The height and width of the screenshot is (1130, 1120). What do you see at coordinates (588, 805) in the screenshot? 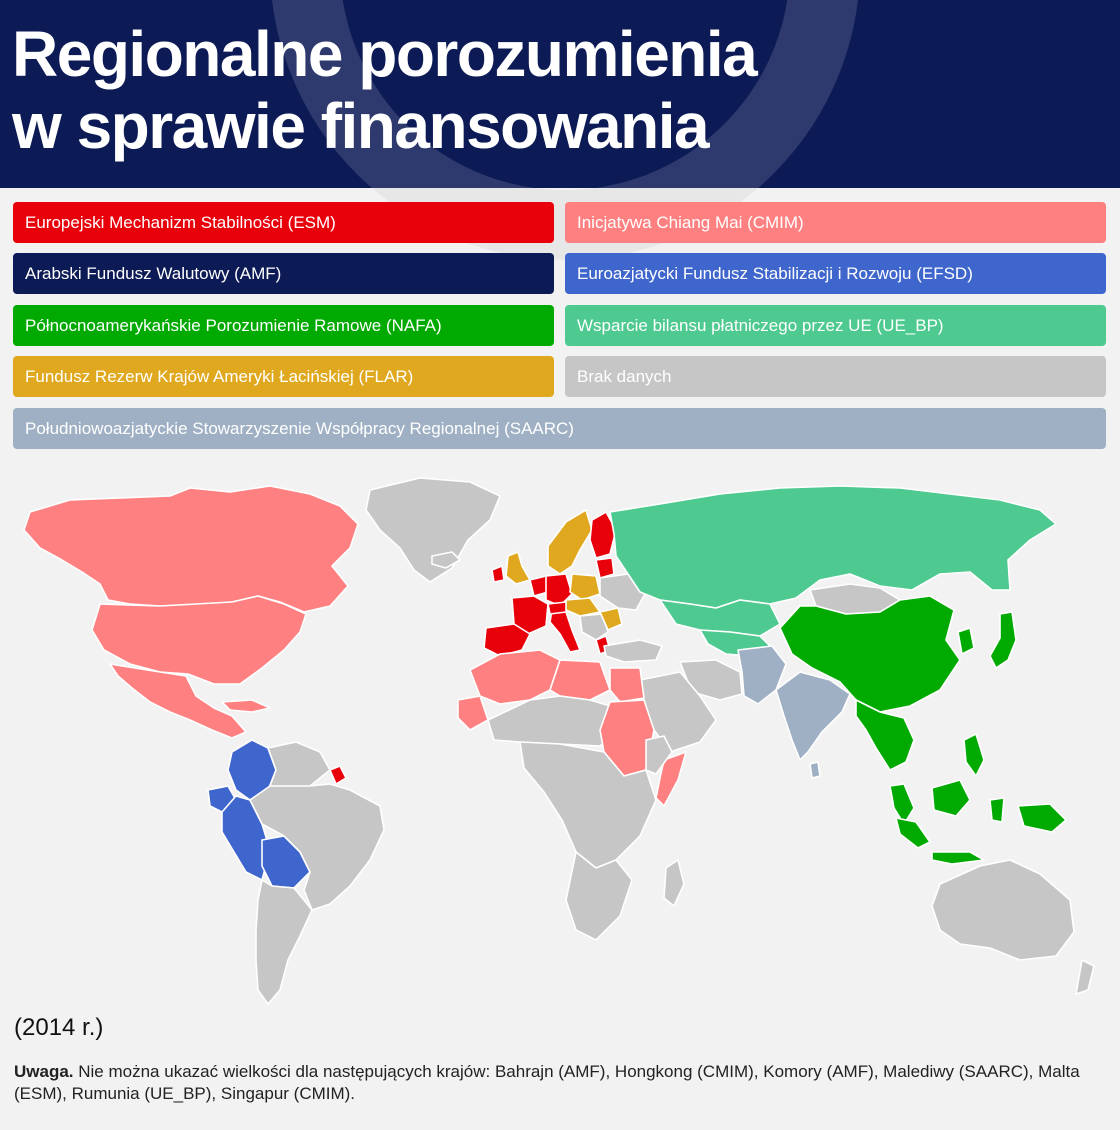
I see `central-africa` at bounding box center [588, 805].